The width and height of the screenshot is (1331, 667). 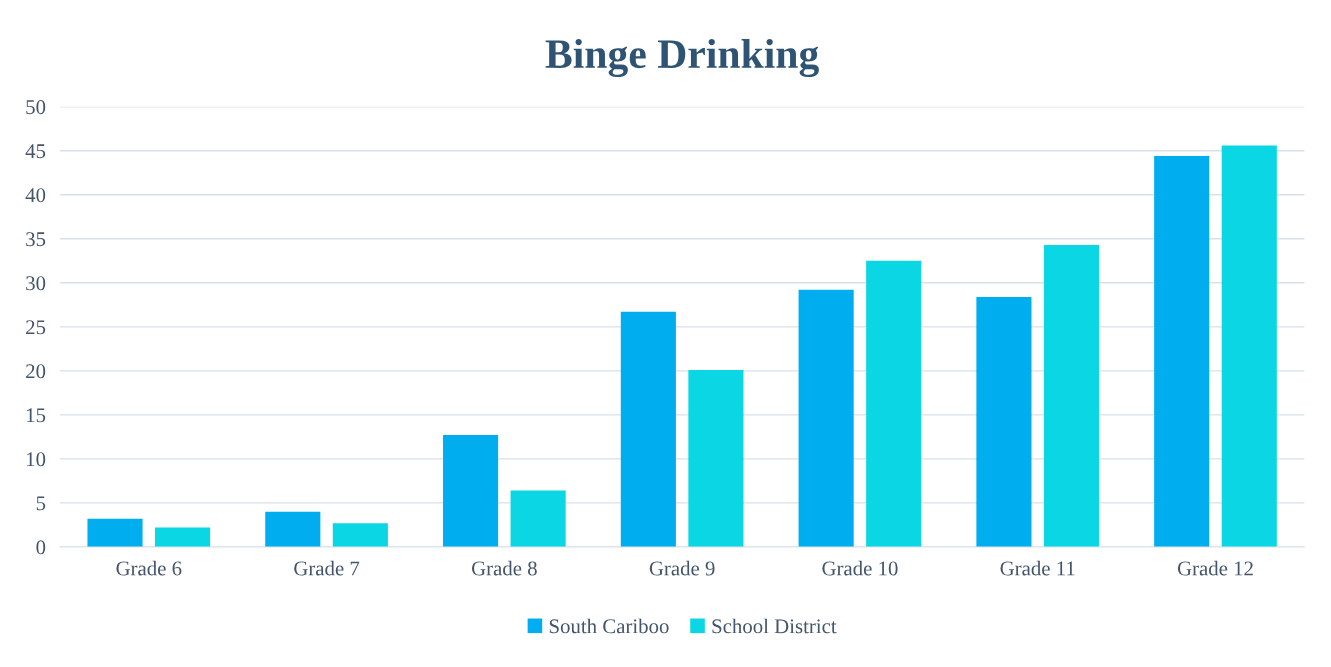 I want to click on x-tick-label: Grade 12, so click(x=1215, y=568).